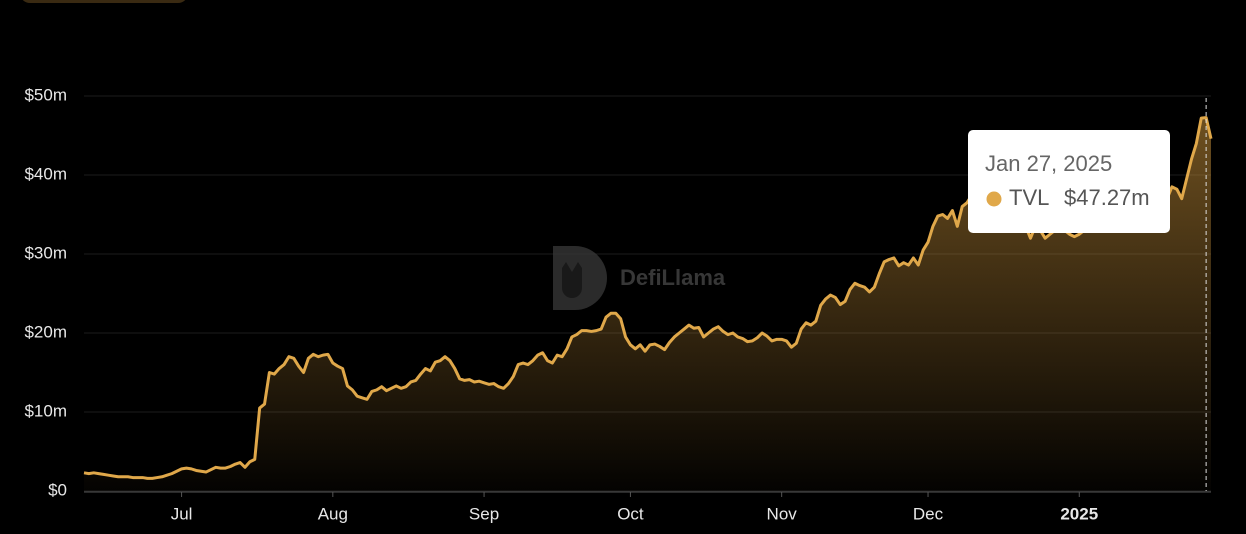  What do you see at coordinates (782, 513) in the screenshot?
I see `x-tick-label: Nov` at bounding box center [782, 513].